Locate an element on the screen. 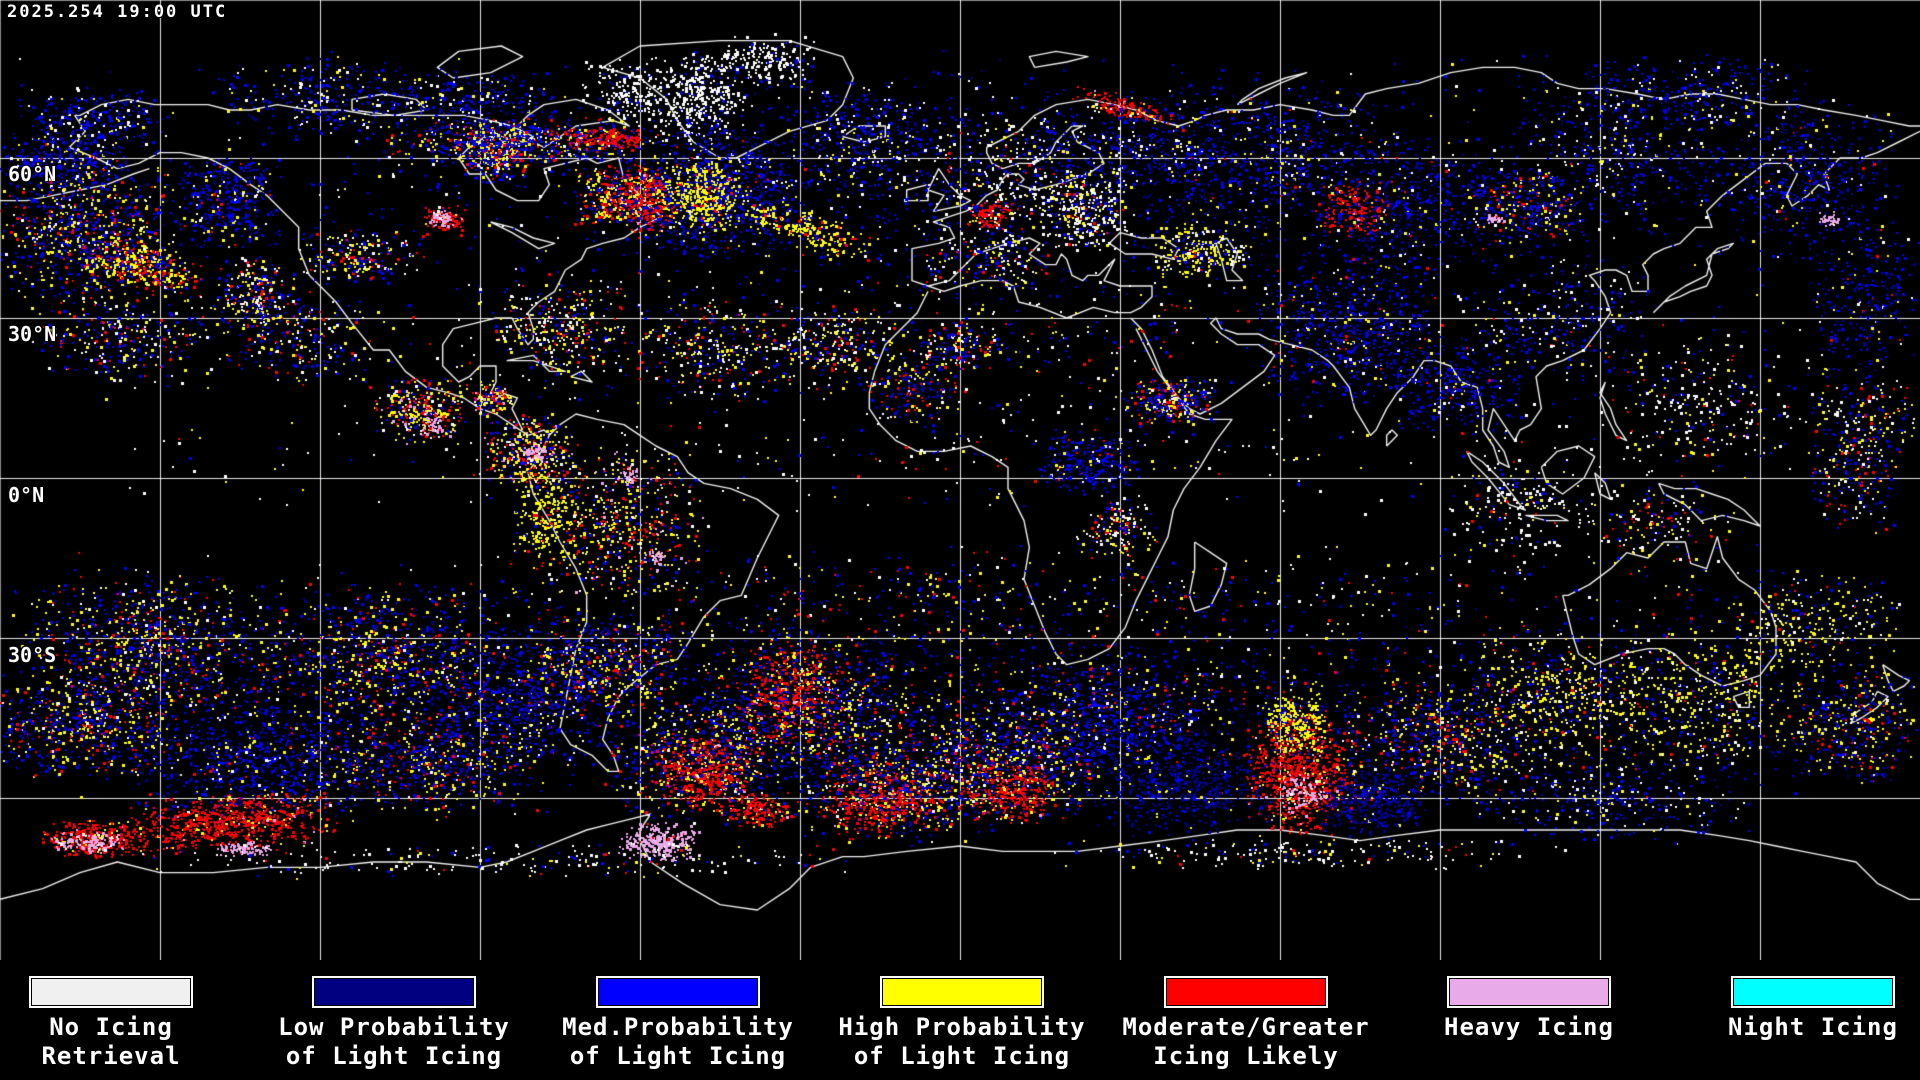 This screenshot has height=1080, width=1920. legend-item-high-probability: High Probability of Light Icing is located at coordinates (962, 1023).